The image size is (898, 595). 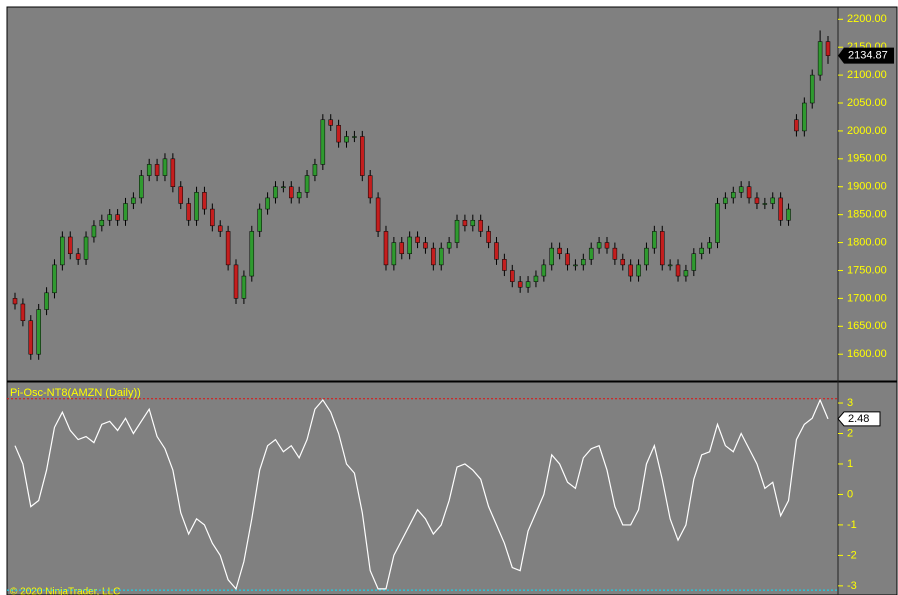 I want to click on copyright: © 2020 NinjaTrader, LLC, so click(x=65, y=591).